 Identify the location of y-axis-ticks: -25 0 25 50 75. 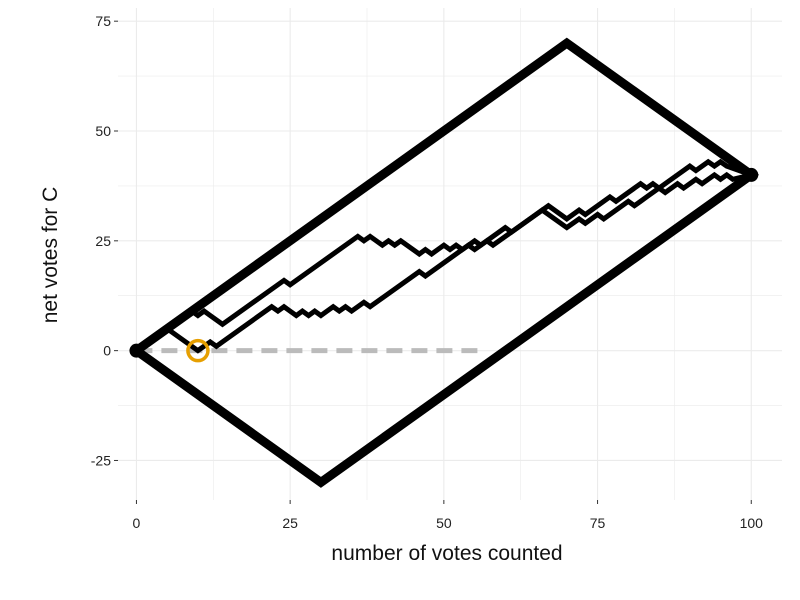
(104, 240).